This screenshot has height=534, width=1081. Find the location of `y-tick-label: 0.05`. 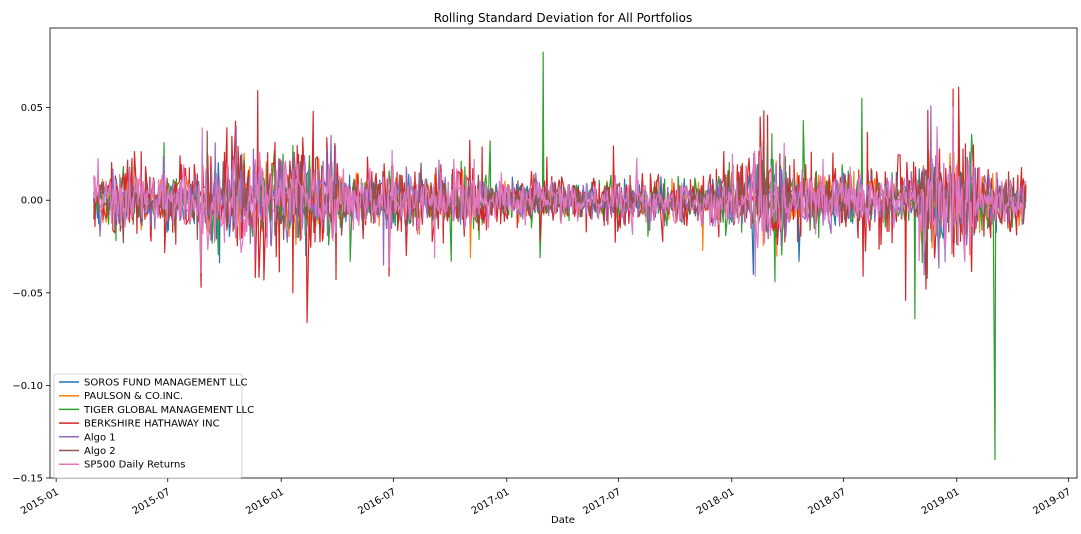

y-tick-label: 0.05 is located at coordinates (32, 108).